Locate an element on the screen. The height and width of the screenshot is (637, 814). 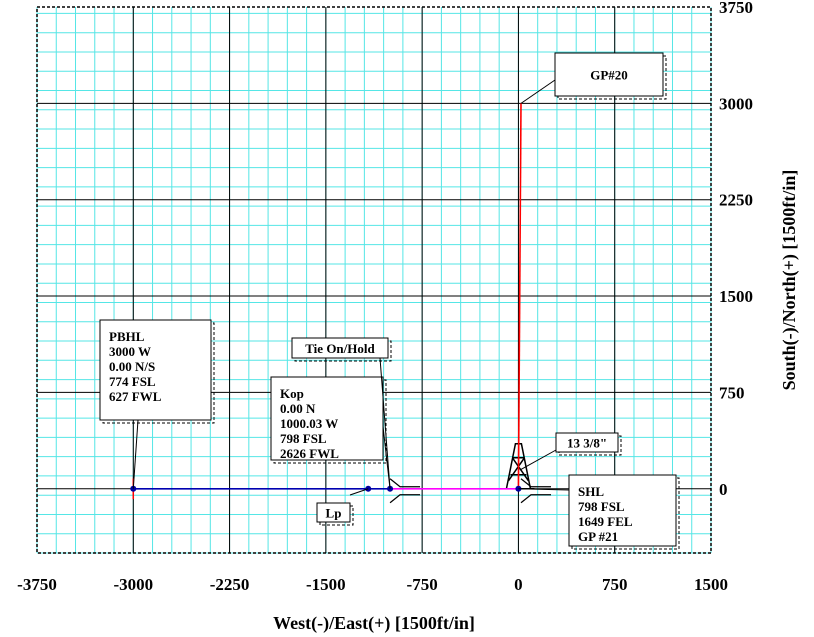
x-tick-label: 0 is located at coordinates (518, 584).